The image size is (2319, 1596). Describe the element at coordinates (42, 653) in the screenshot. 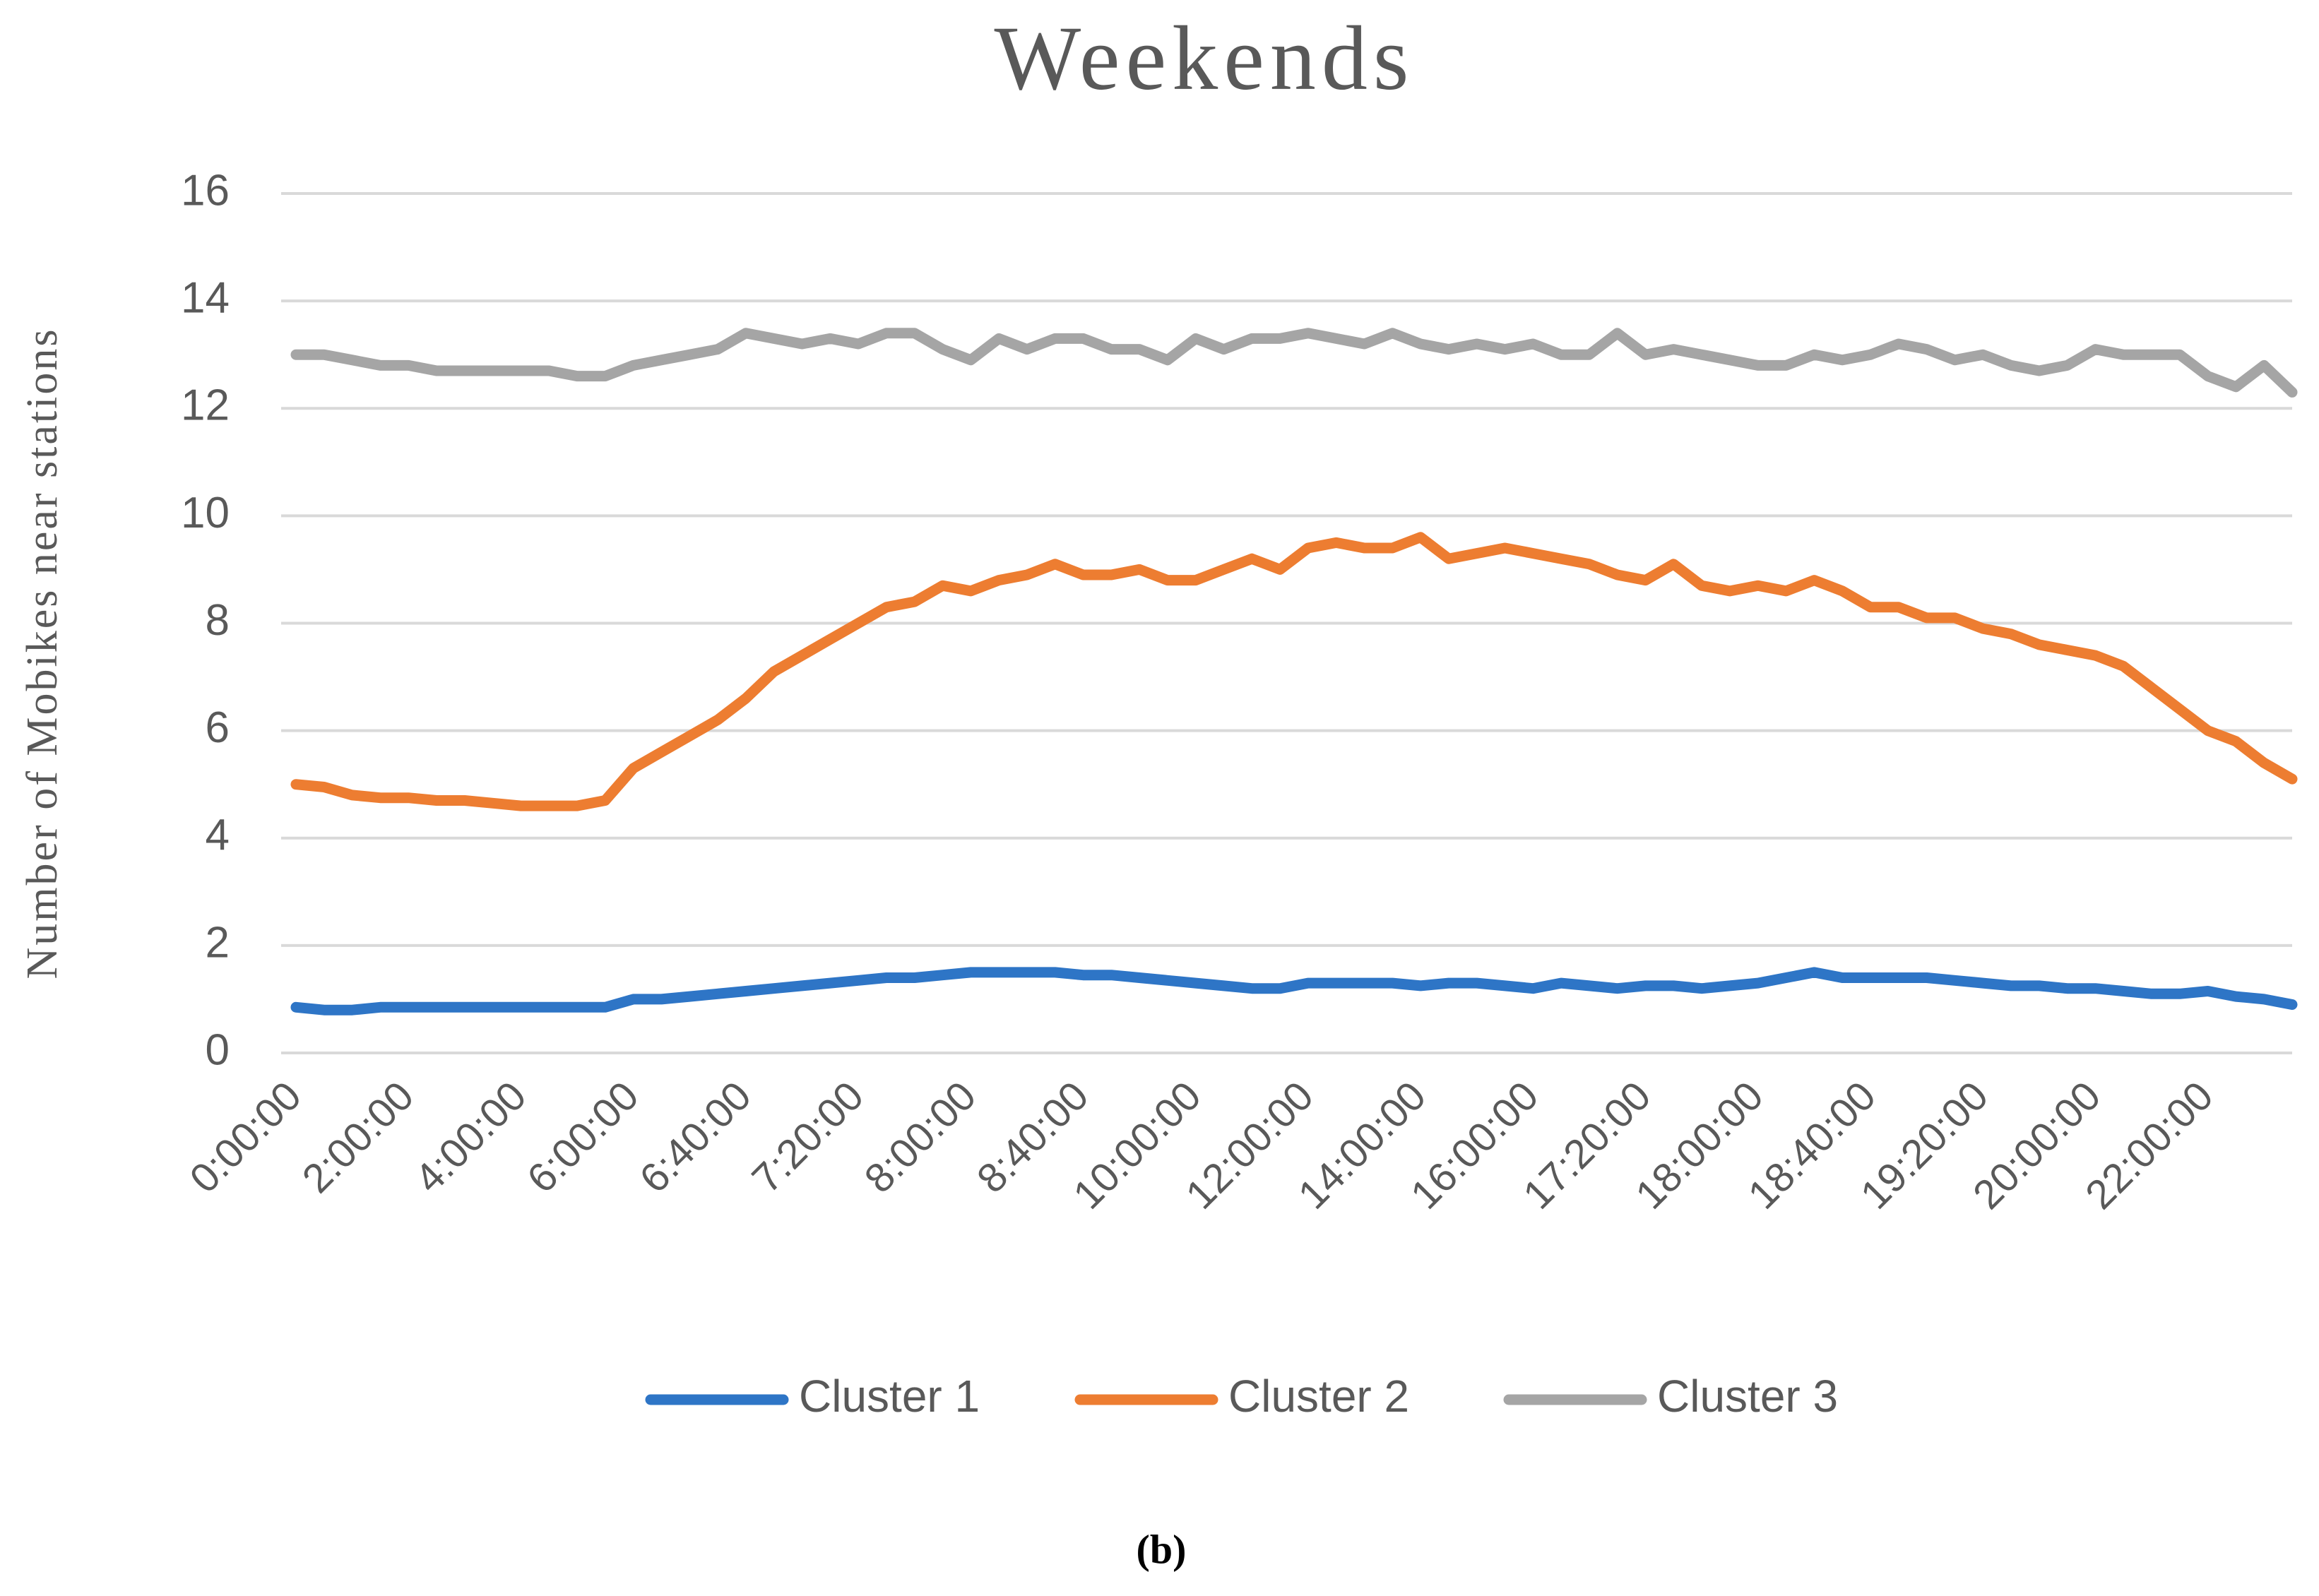

I see `y-axis-title: Number of Mobikes near stations` at that location.